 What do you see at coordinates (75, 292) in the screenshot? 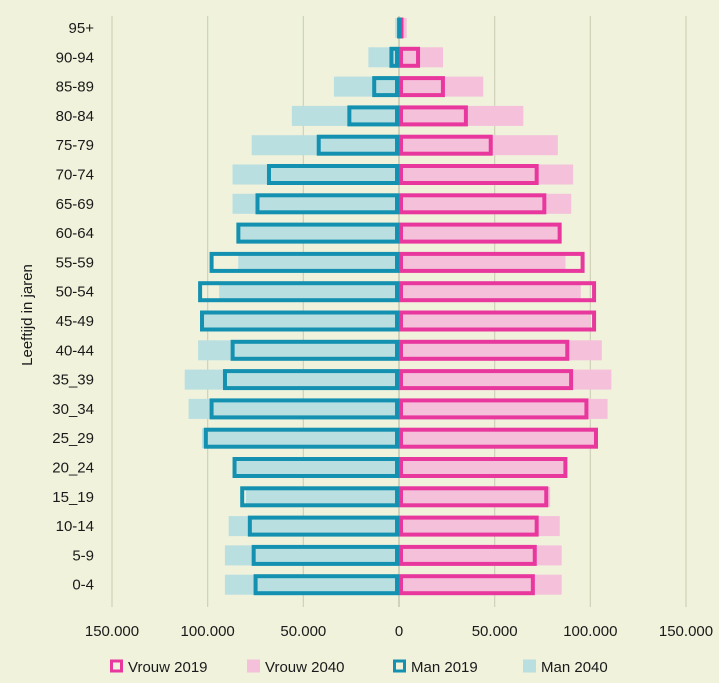
I see `y-tick-label: 50-54` at bounding box center [75, 292].